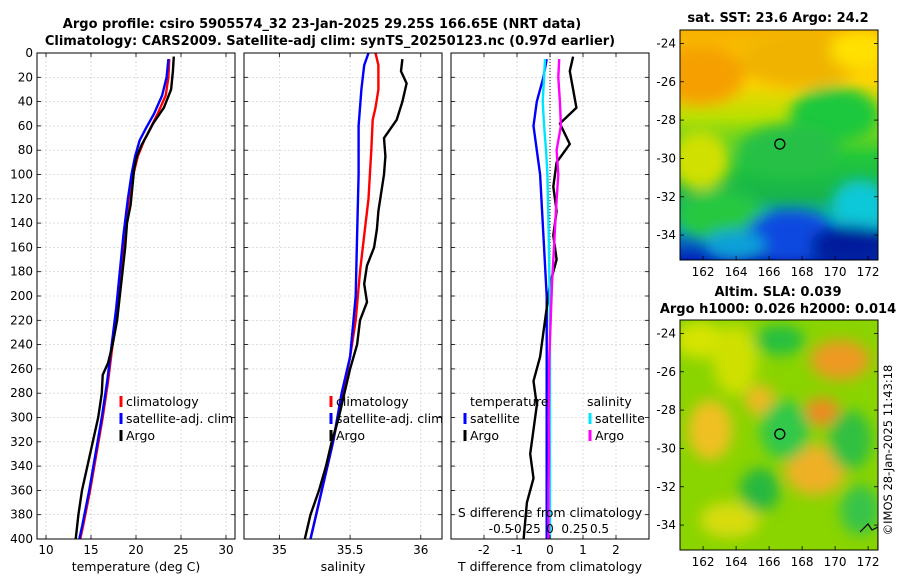 The width and height of the screenshot is (900, 580). I want to click on sst-yellow-patch, so click(705, 160).